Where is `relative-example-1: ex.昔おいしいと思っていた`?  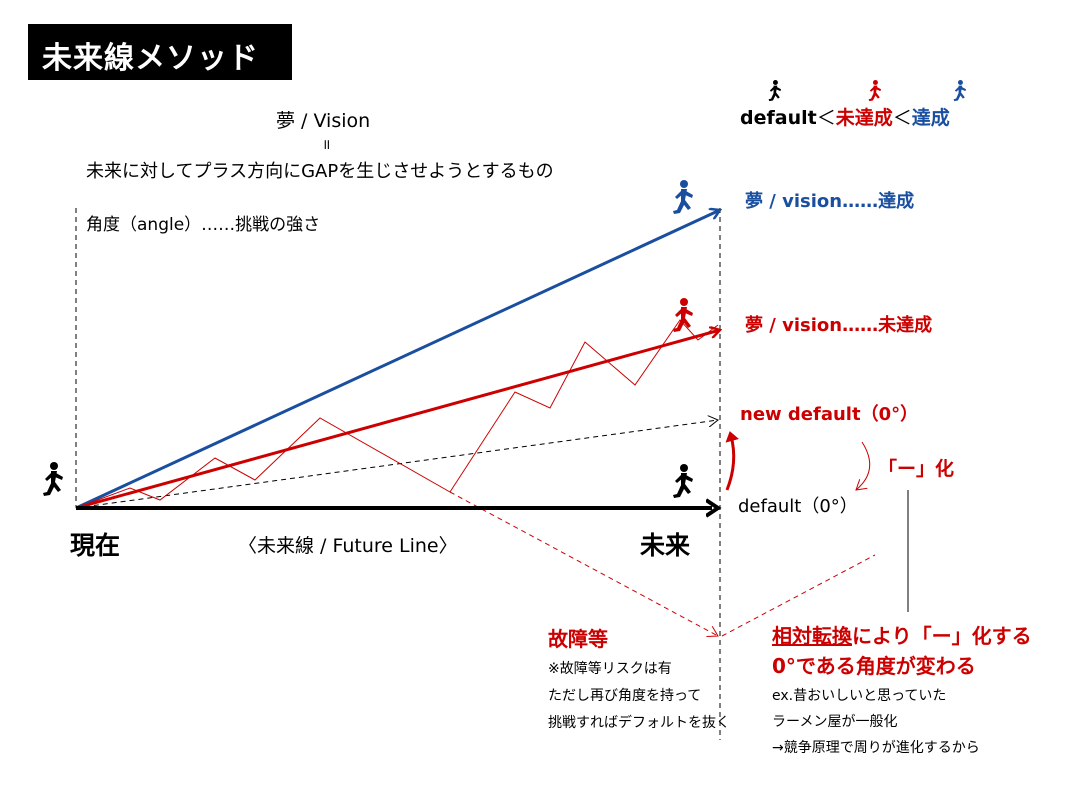
relative-example-1: ex.昔おいしいと思っていた is located at coordinates (859, 696).